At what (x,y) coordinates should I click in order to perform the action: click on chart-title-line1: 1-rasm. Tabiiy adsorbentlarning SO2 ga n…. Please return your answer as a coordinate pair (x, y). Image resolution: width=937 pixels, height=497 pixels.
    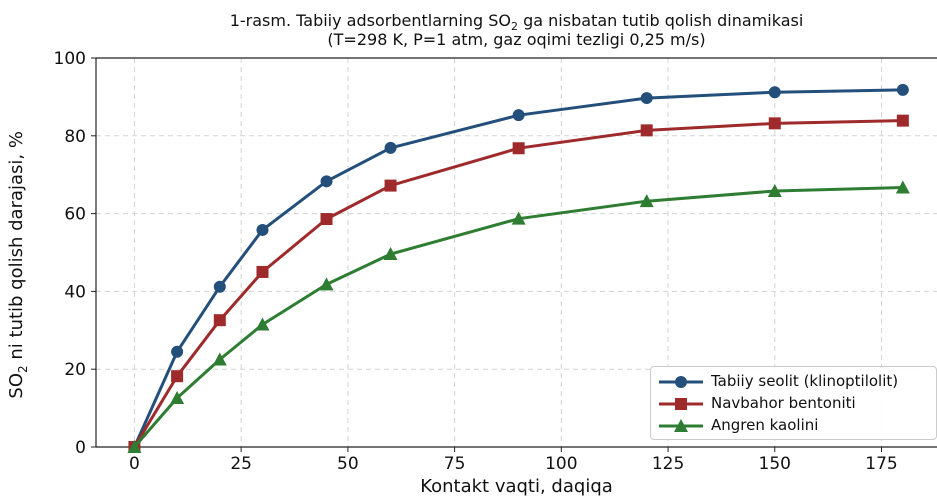
    Looking at the image, I should click on (516, 22).